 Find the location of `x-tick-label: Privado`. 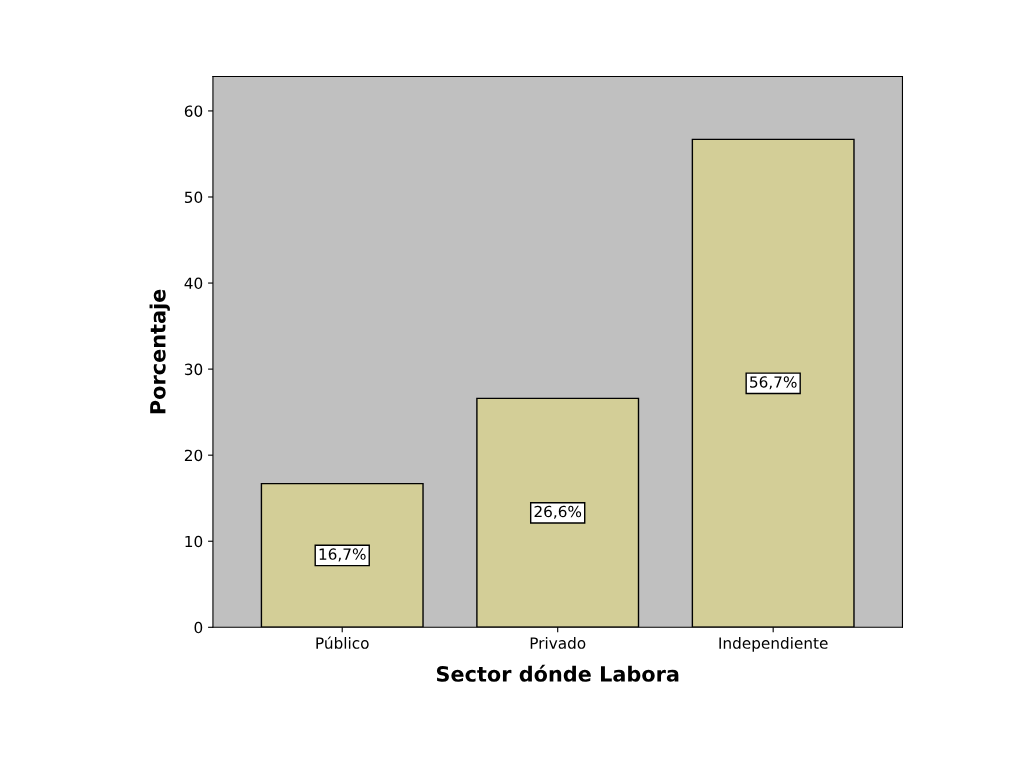

x-tick-label: Privado is located at coordinates (558, 643).